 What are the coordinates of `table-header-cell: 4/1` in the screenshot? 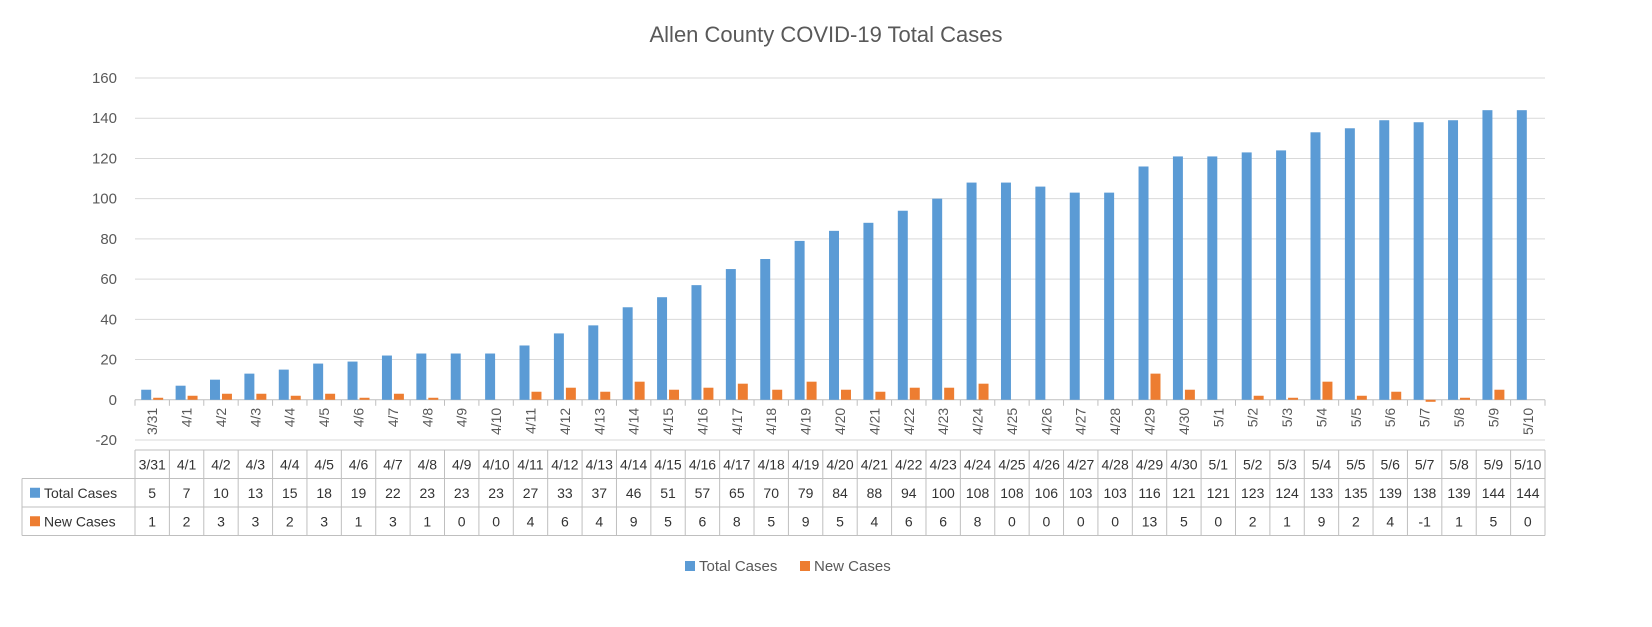 It's located at (187, 464).